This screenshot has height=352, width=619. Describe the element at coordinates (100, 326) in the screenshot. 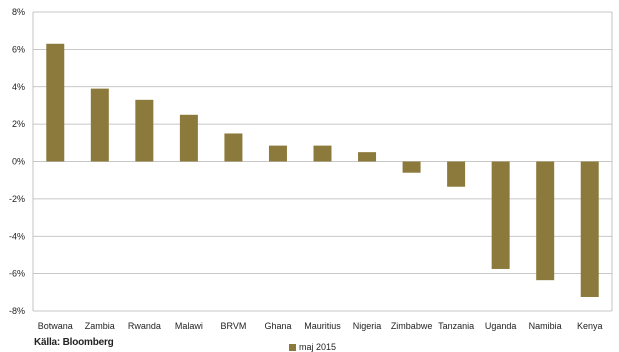

I see `x-category-label: Zambia` at that location.